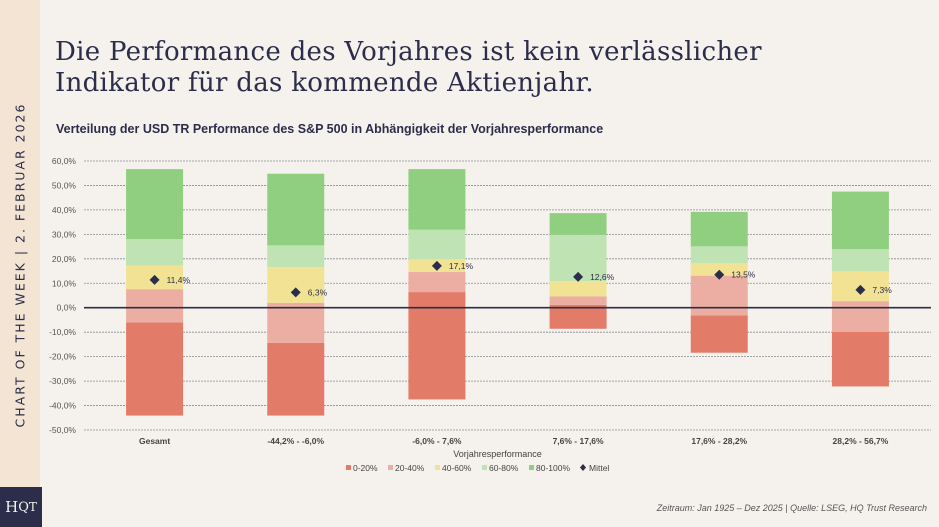 This screenshot has width=939, height=527. I want to click on legend-label: 40-60%, so click(457, 468).